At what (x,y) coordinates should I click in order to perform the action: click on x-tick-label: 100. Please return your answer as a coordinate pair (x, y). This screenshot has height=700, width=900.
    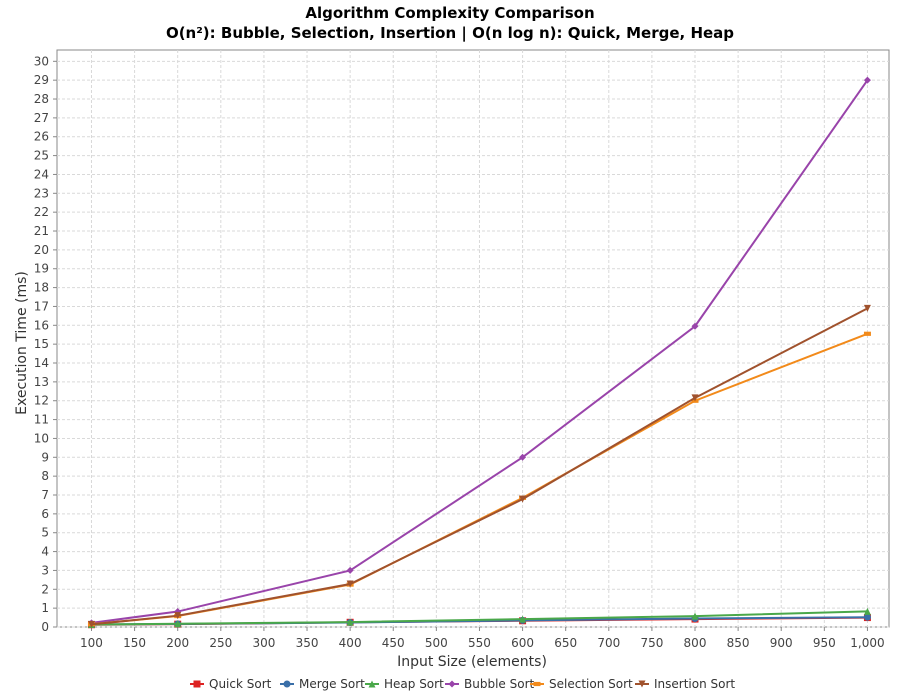
    Looking at the image, I should click on (91, 643).